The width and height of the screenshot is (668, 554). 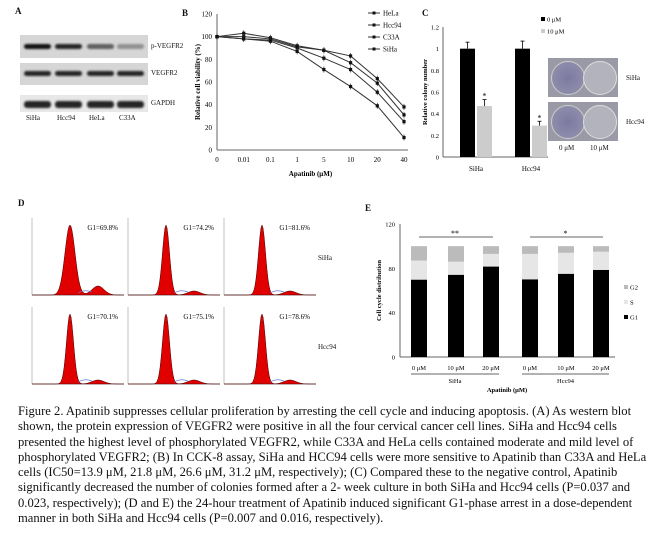 What do you see at coordinates (164, 73) in the screenshot?
I see `blot-row-label: VEGFR2` at bounding box center [164, 73].